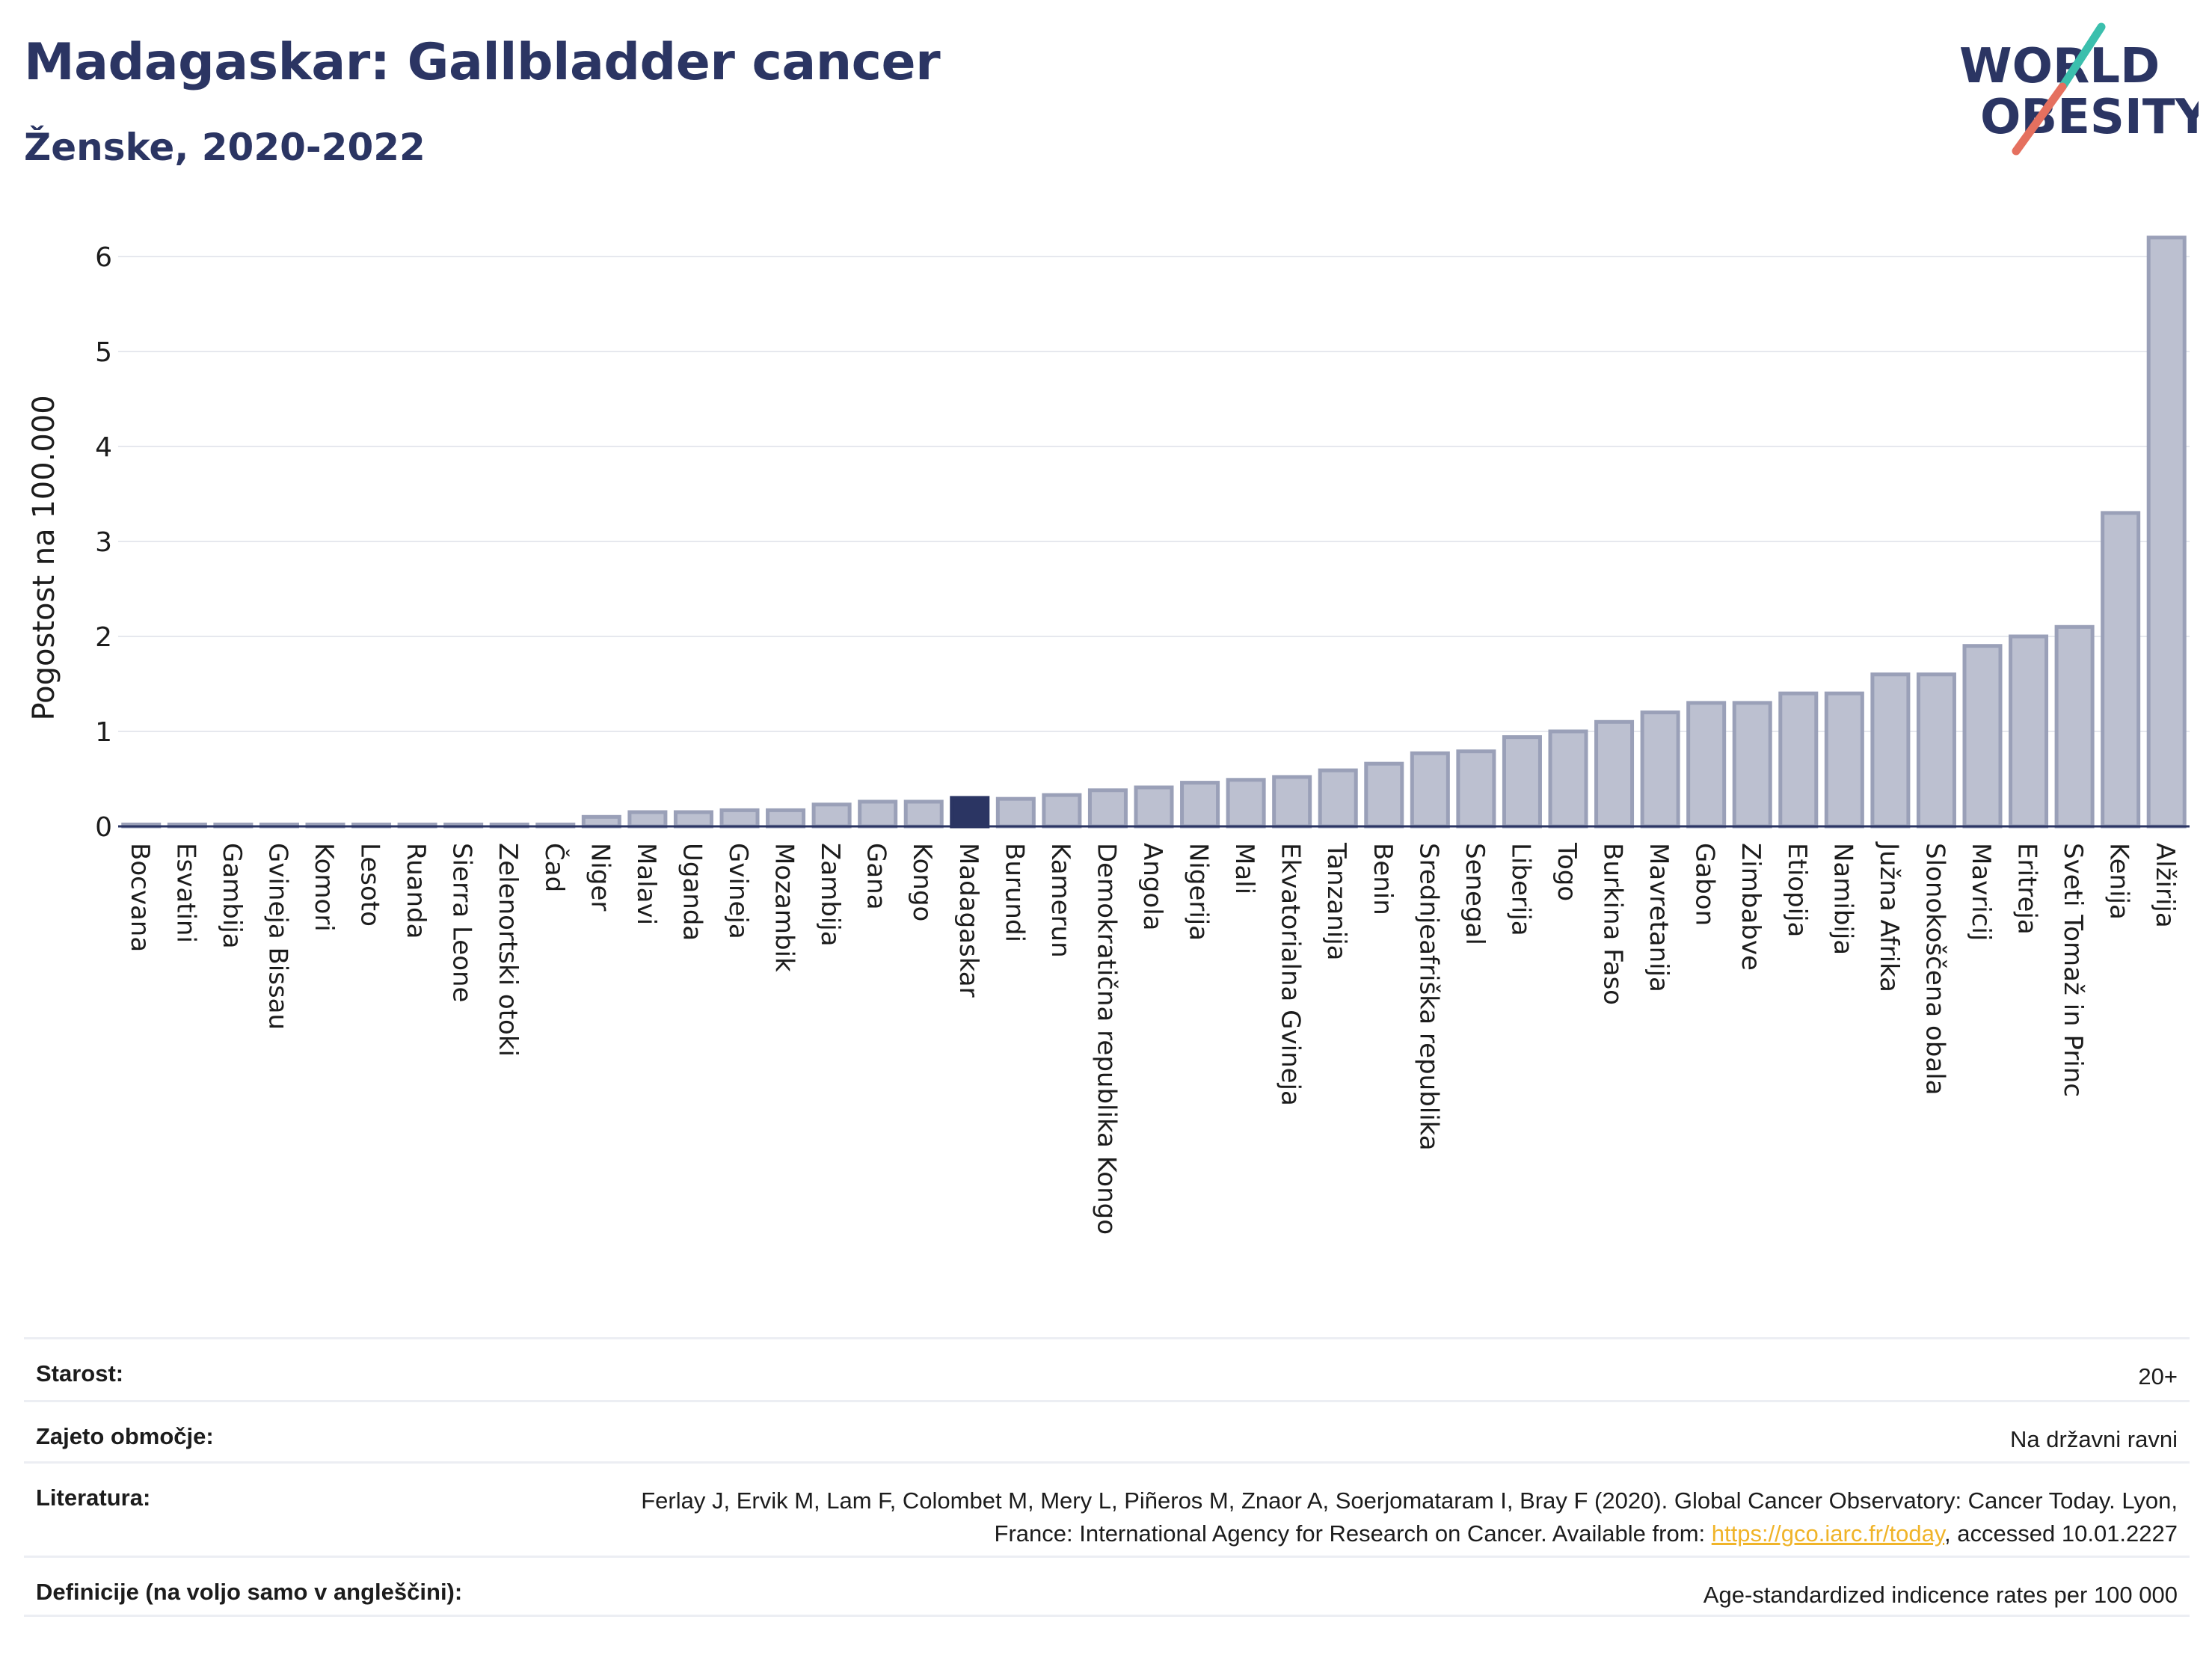  What do you see at coordinates (830, 895) in the screenshot?
I see `x-tick-label: Zambija` at bounding box center [830, 895].